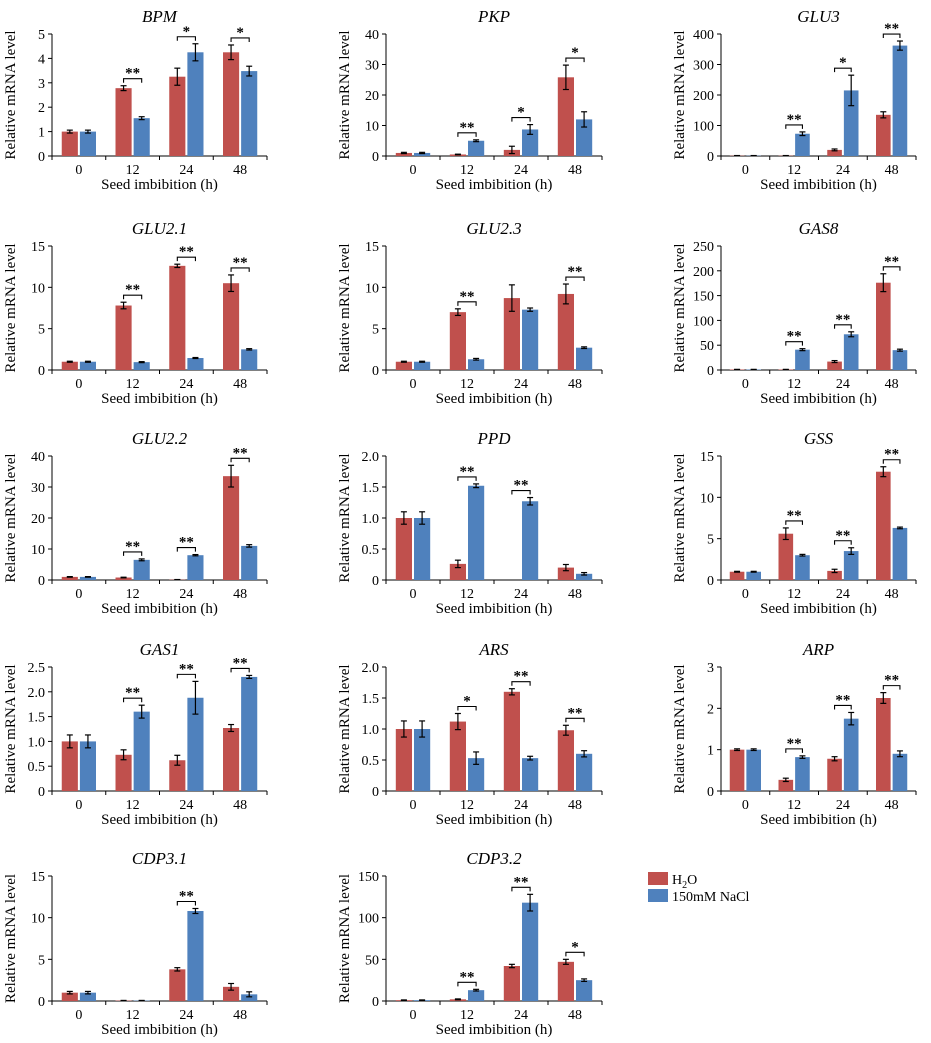 Image resolution: width=931 pixels, height=1043 pixels. I want to click on chart-title: ARS, so click(493, 649).